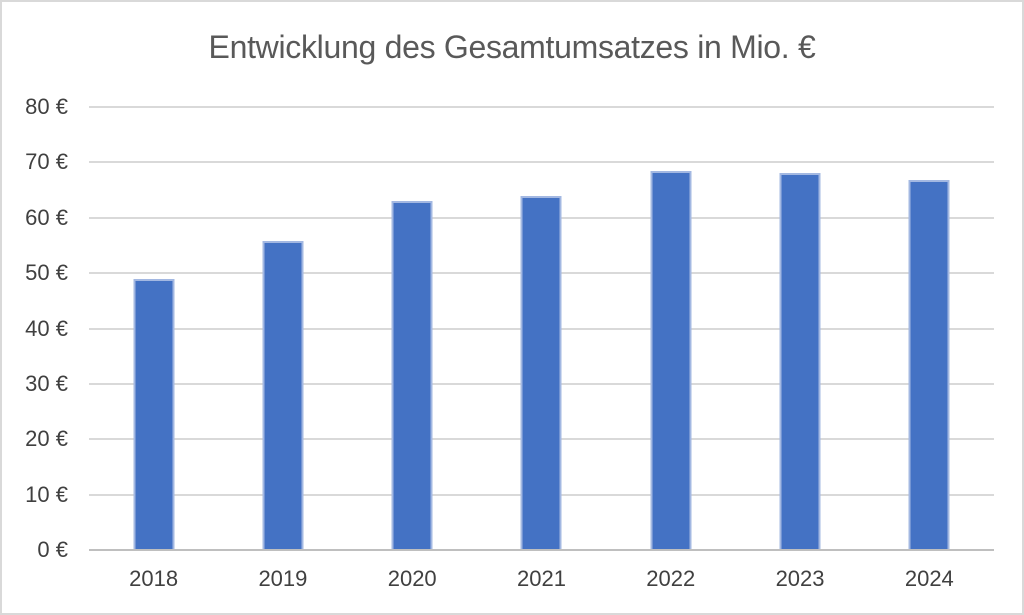 The image size is (1024, 615). What do you see at coordinates (929, 364) in the screenshot?
I see `bar-2024` at bounding box center [929, 364].